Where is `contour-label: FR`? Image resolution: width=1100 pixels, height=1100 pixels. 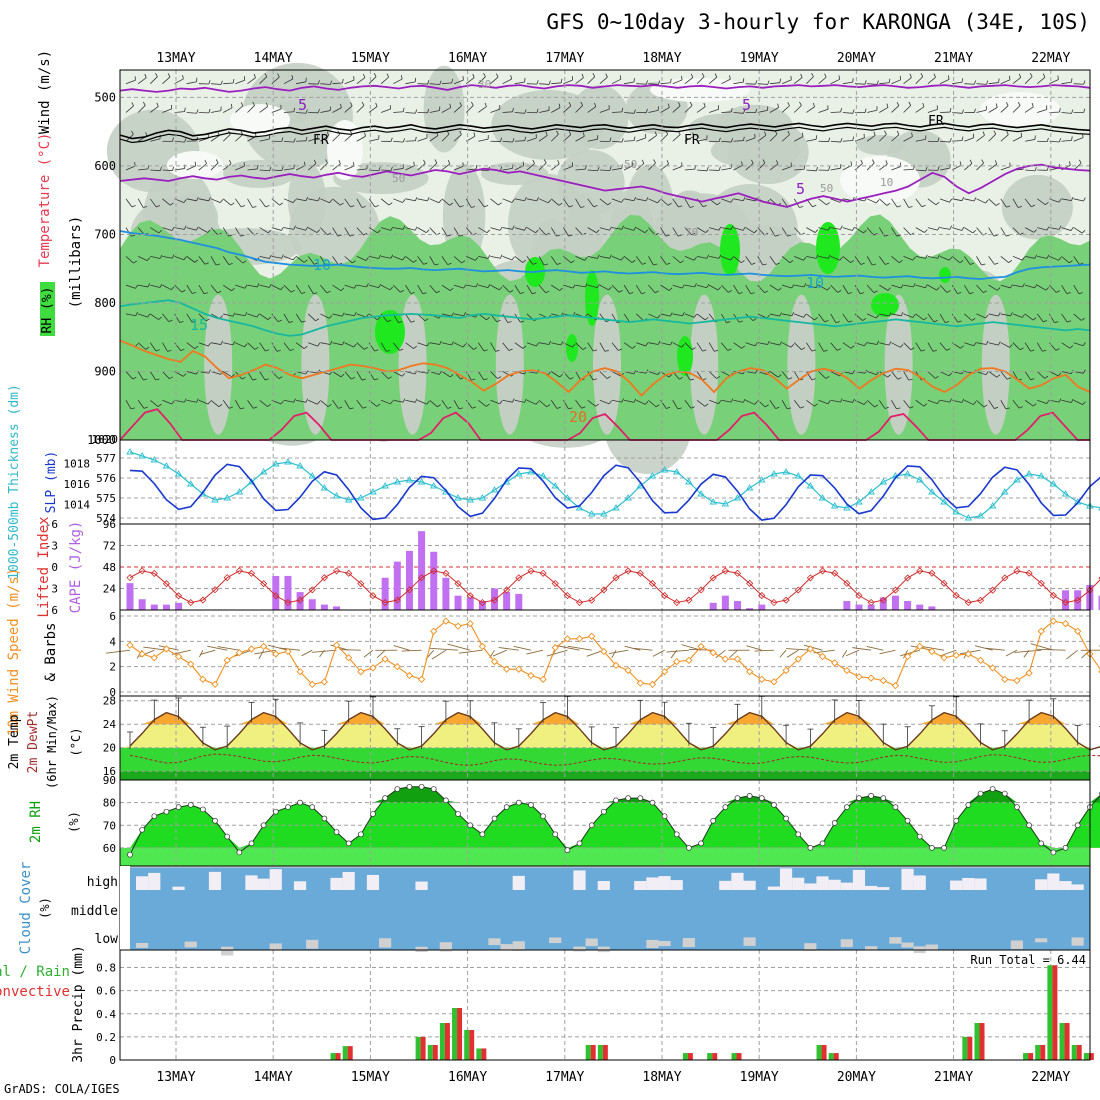 contour-label: FR is located at coordinates (936, 121).